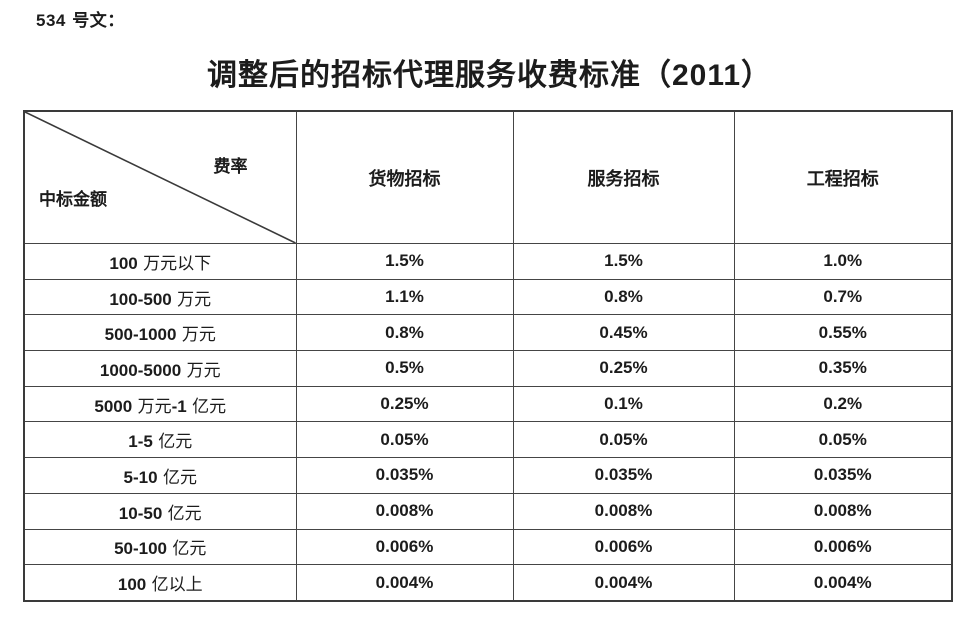 The image size is (979, 629). Describe the element at coordinates (160, 333) in the screenshot. I see `amount-cell: 500-1000 万元` at that location.